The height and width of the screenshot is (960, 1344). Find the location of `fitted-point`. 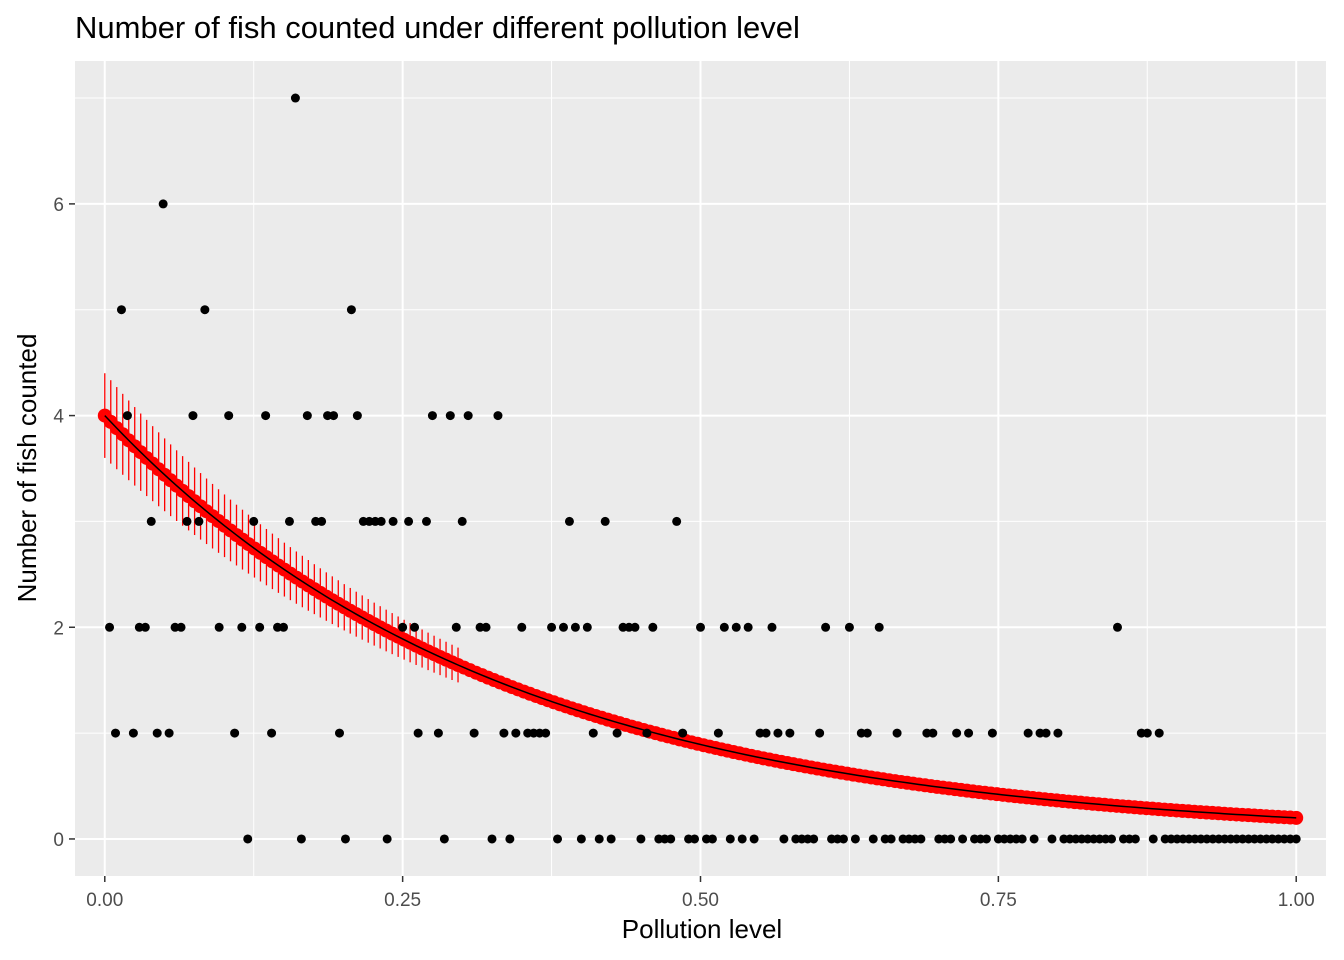

fitted-point is located at coordinates (1296, 817).